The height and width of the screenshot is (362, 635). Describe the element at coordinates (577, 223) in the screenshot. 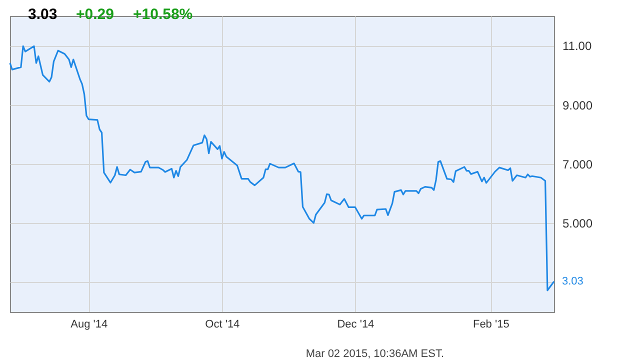

I see `y-tick-label: 5.000` at that location.